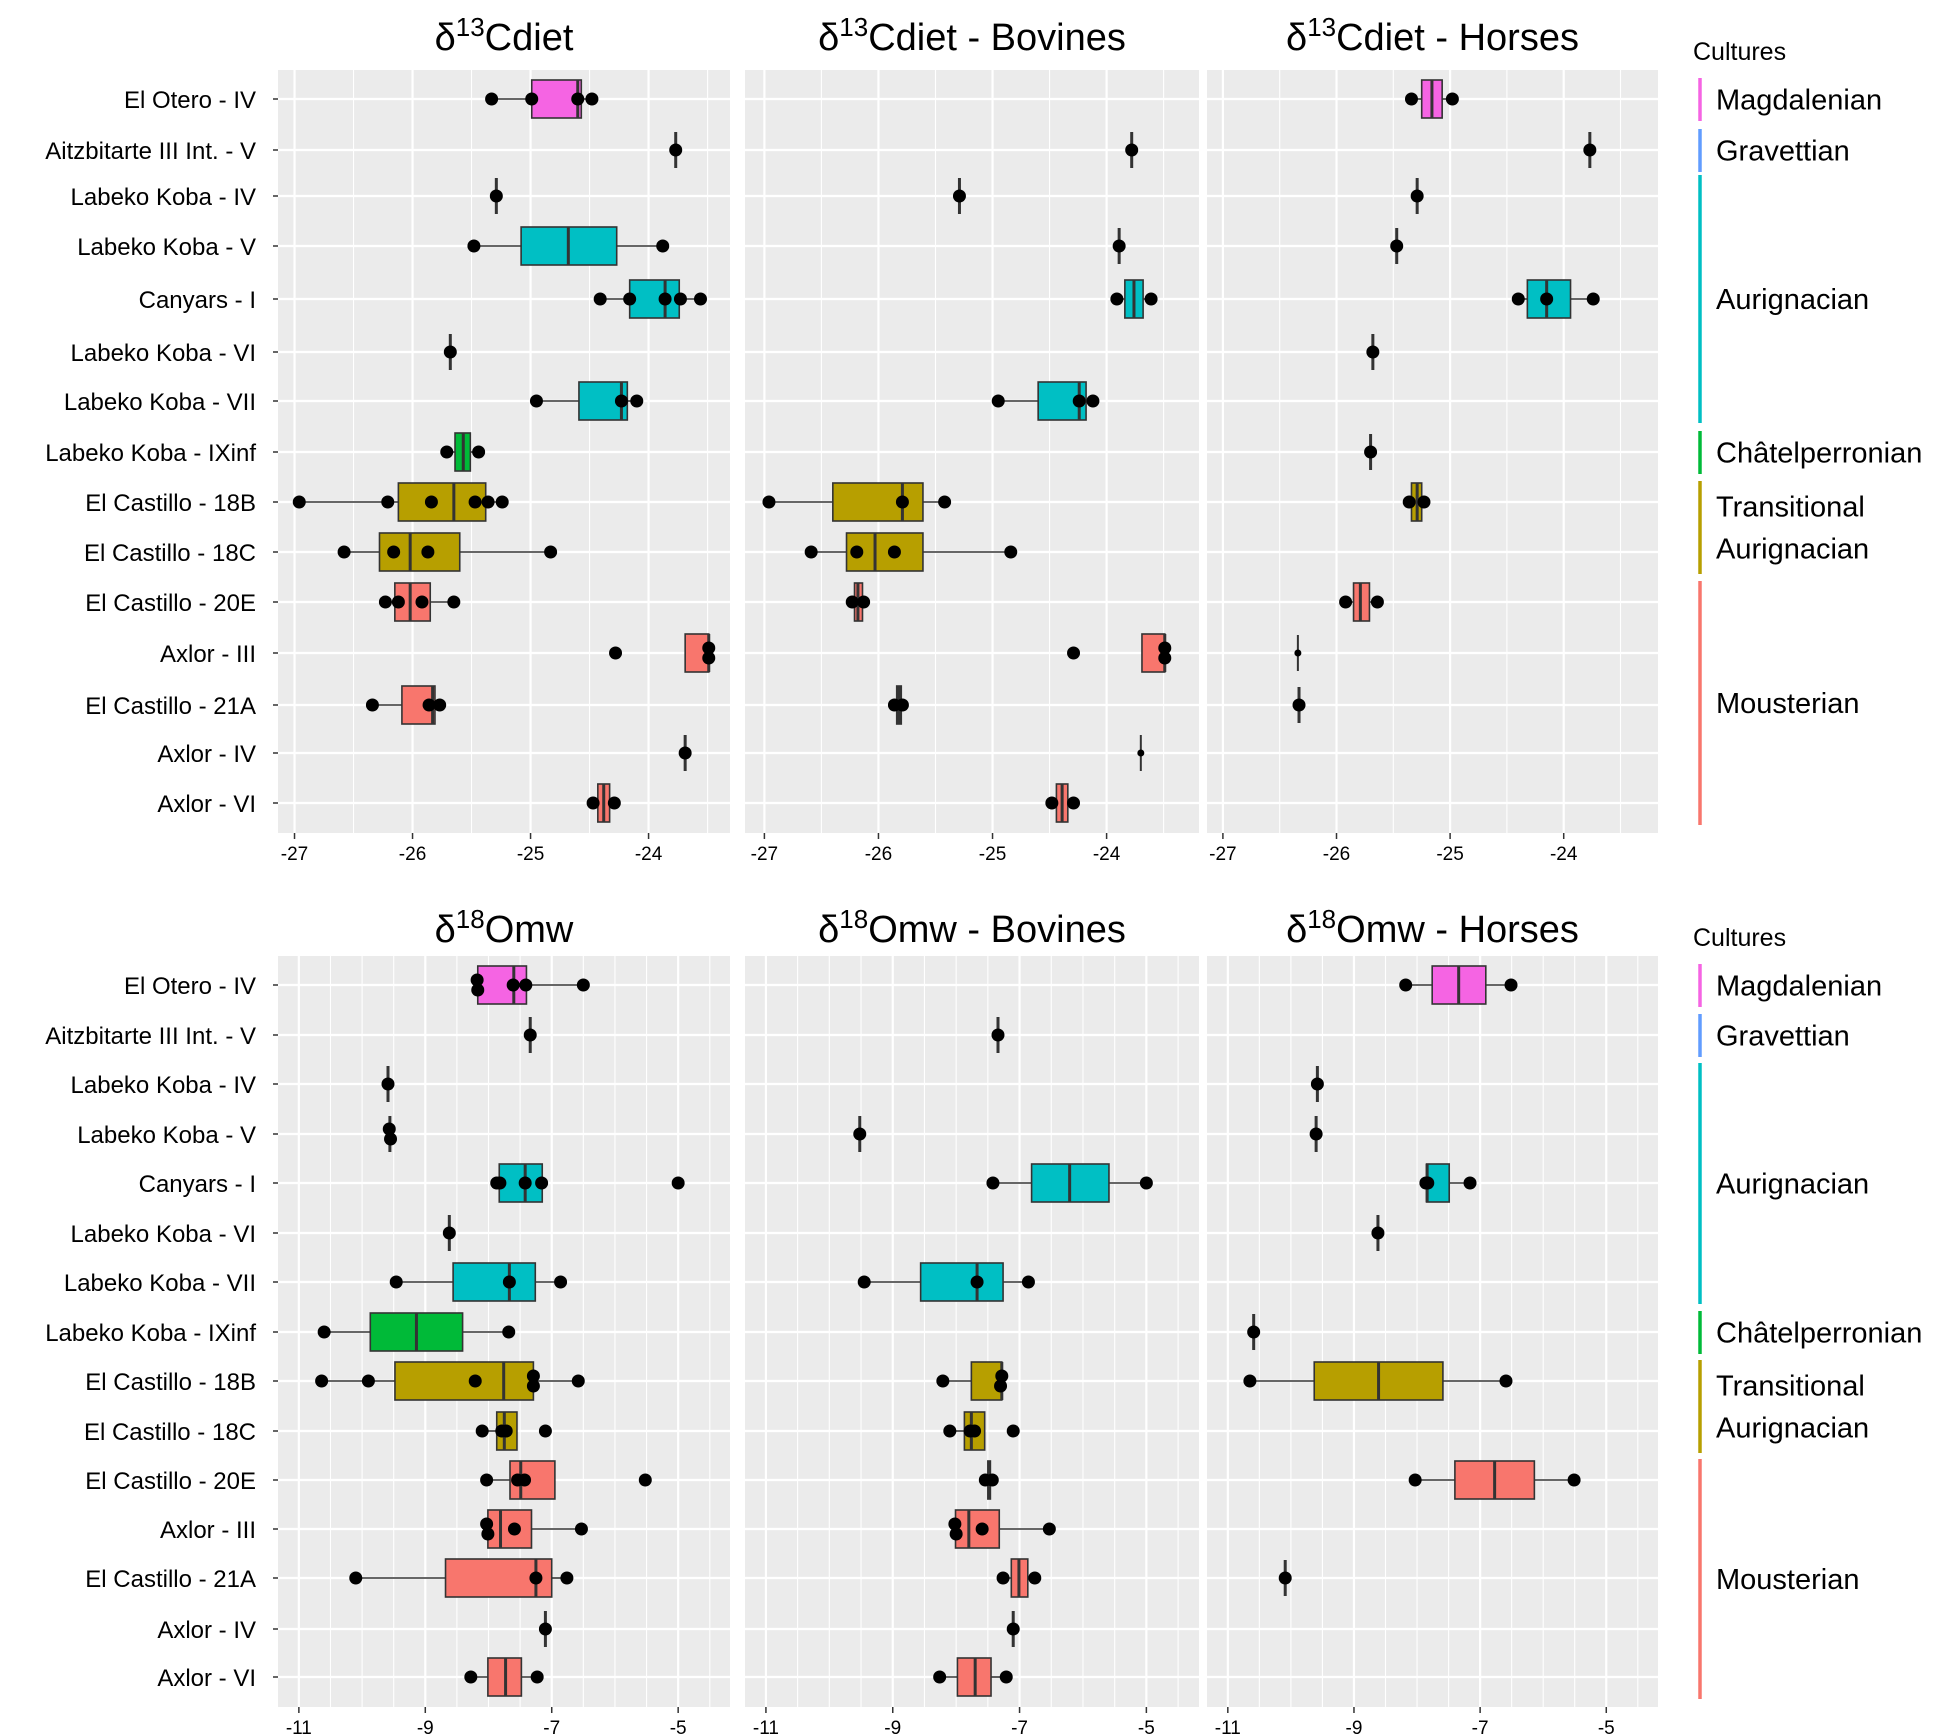 This screenshot has height=1735, width=1945. I want to click on legend-label: Gravettian, so click(1783, 1037).